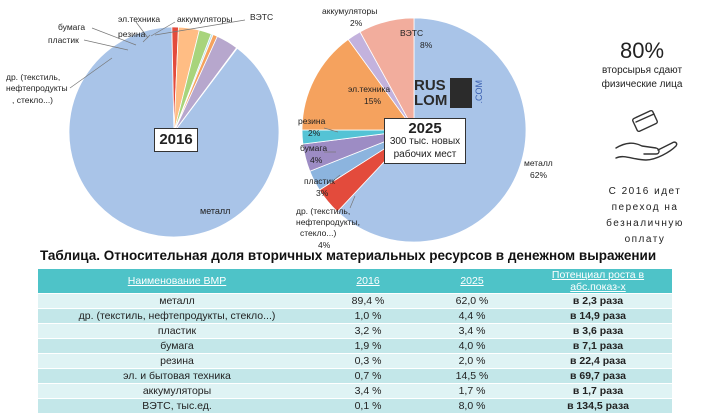  What do you see at coordinates (313, 148) in the screenshot?
I see `pie-2025-label-paper: бумага` at bounding box center [313, 148].